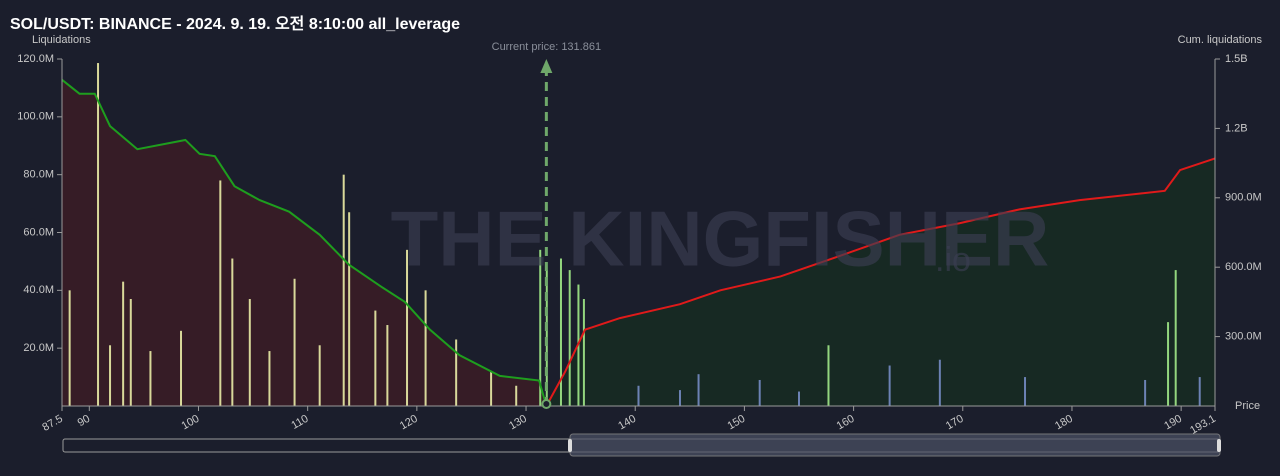  Describe the element at coordinates (1236, 59) in the screenshot. I see `y2-tick-label: 1.5B` at that location.